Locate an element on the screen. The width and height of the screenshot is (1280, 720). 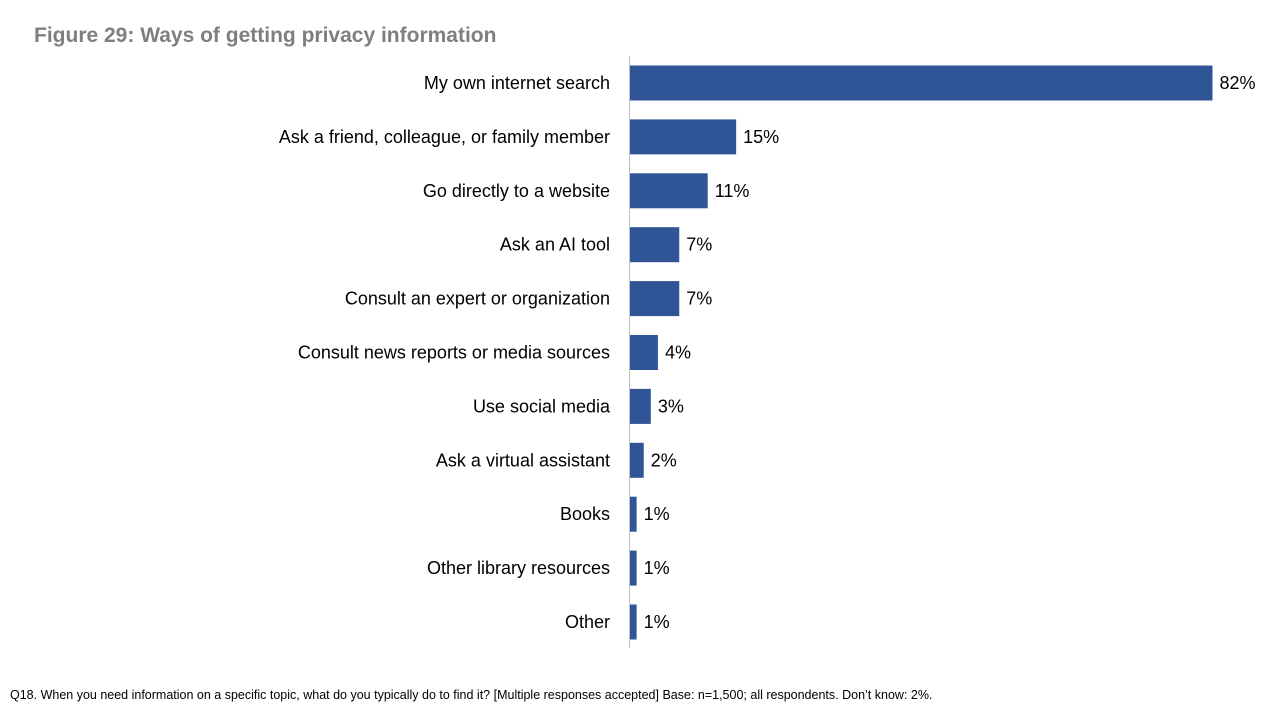
value-label: 15% is located at coordinates (761, 137).